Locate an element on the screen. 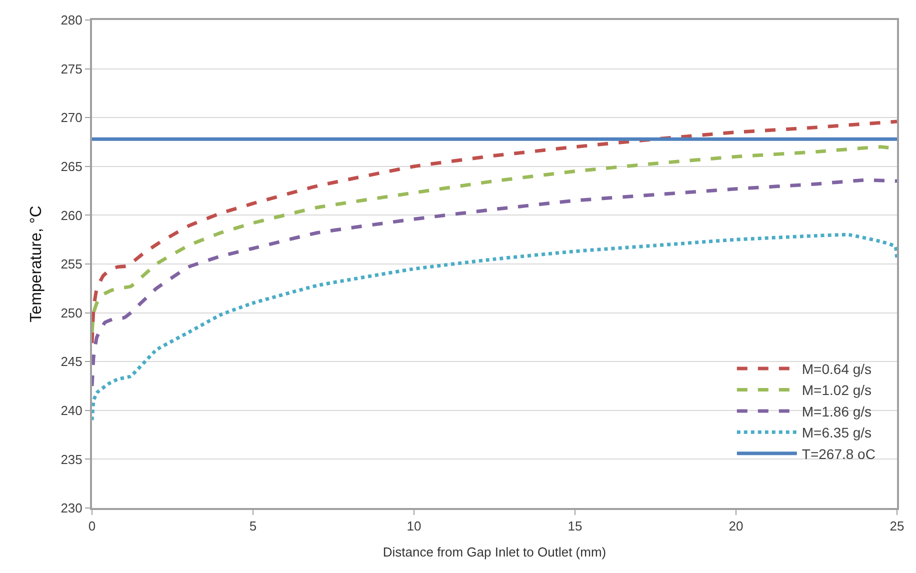  y-tick-label: 245 is located at coordinates (71, 362).